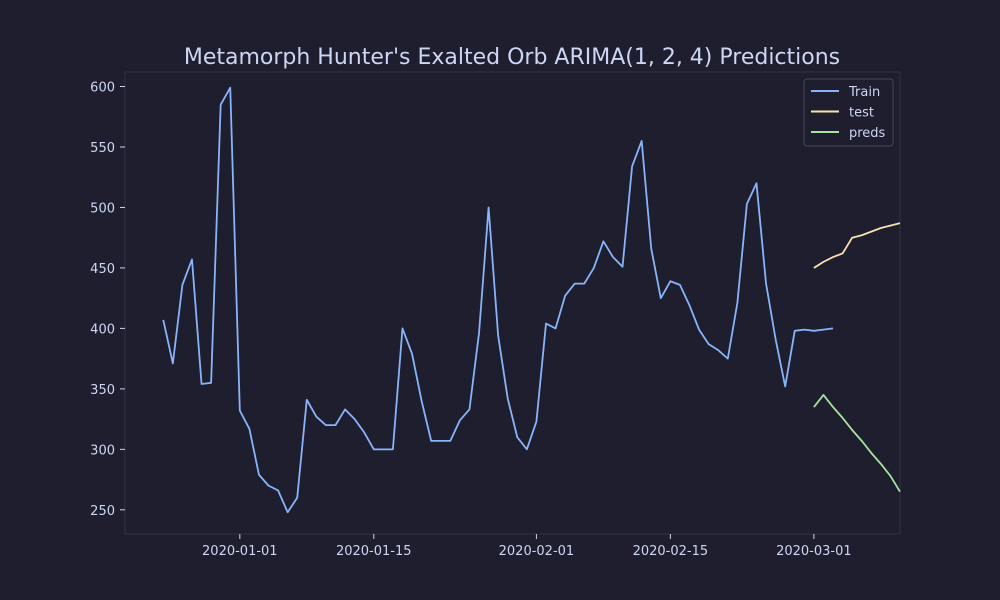 Image resolution: width=1000 pixels, height=600 pixels. I want to click on x-tick-label: 2020-01-01, so click(240, 551).